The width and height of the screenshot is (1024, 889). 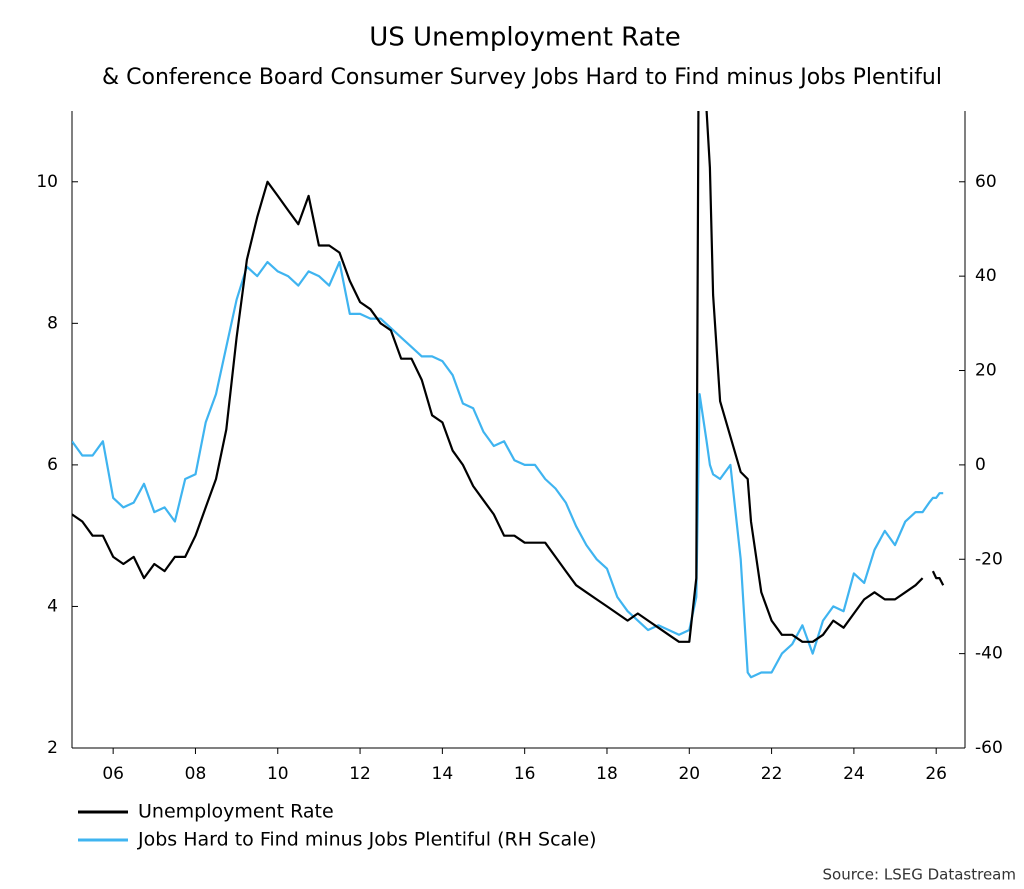 I want to click on y2-tick-label: 20, so click(x=986, y=371).